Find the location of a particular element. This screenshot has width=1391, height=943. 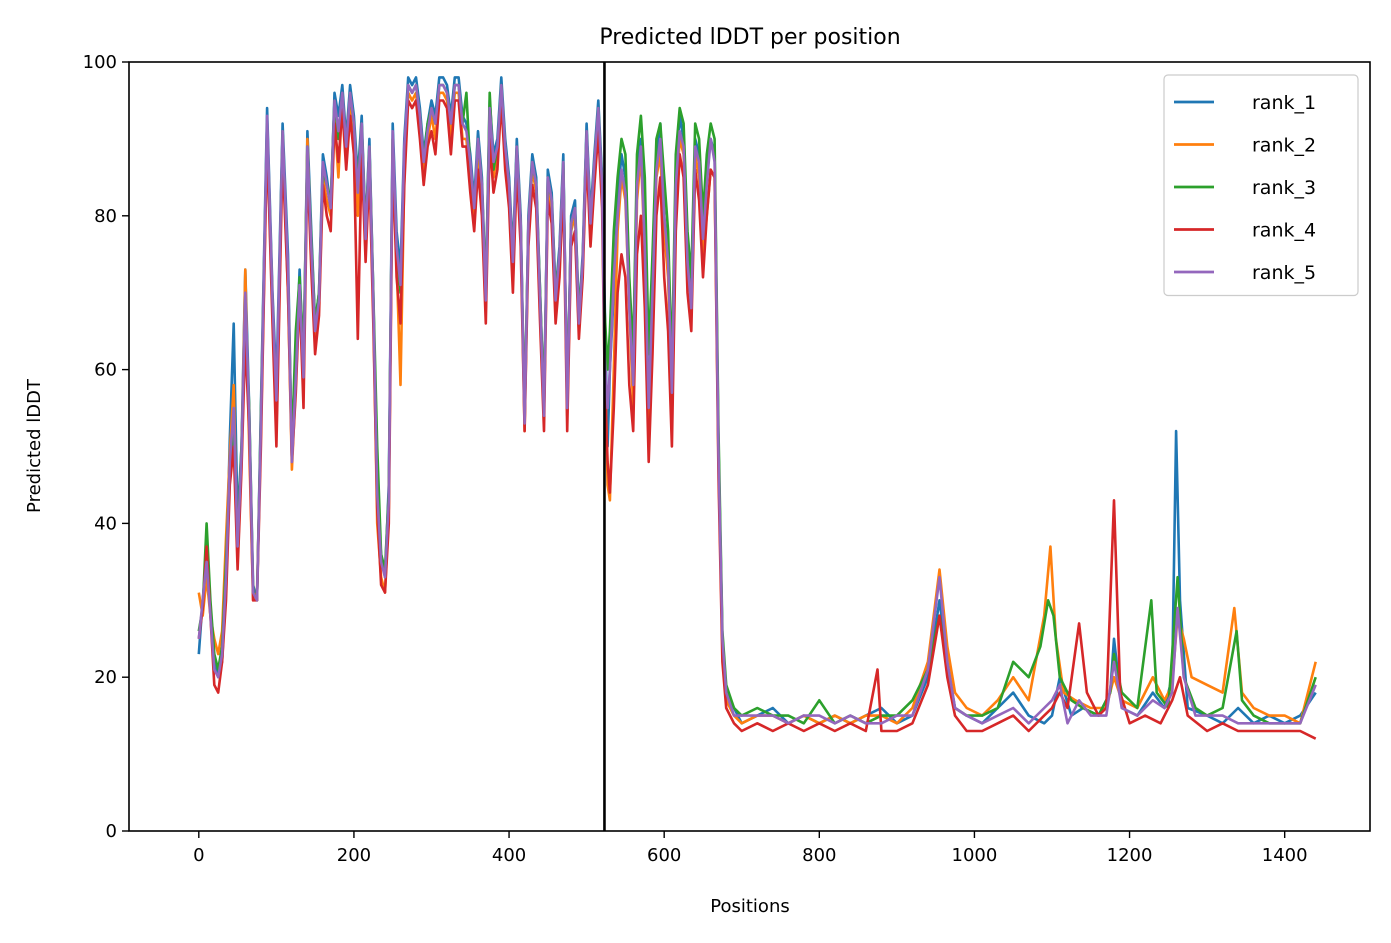

legend-label-rank-5: rank_5 is located at coordinates (1284, 273).